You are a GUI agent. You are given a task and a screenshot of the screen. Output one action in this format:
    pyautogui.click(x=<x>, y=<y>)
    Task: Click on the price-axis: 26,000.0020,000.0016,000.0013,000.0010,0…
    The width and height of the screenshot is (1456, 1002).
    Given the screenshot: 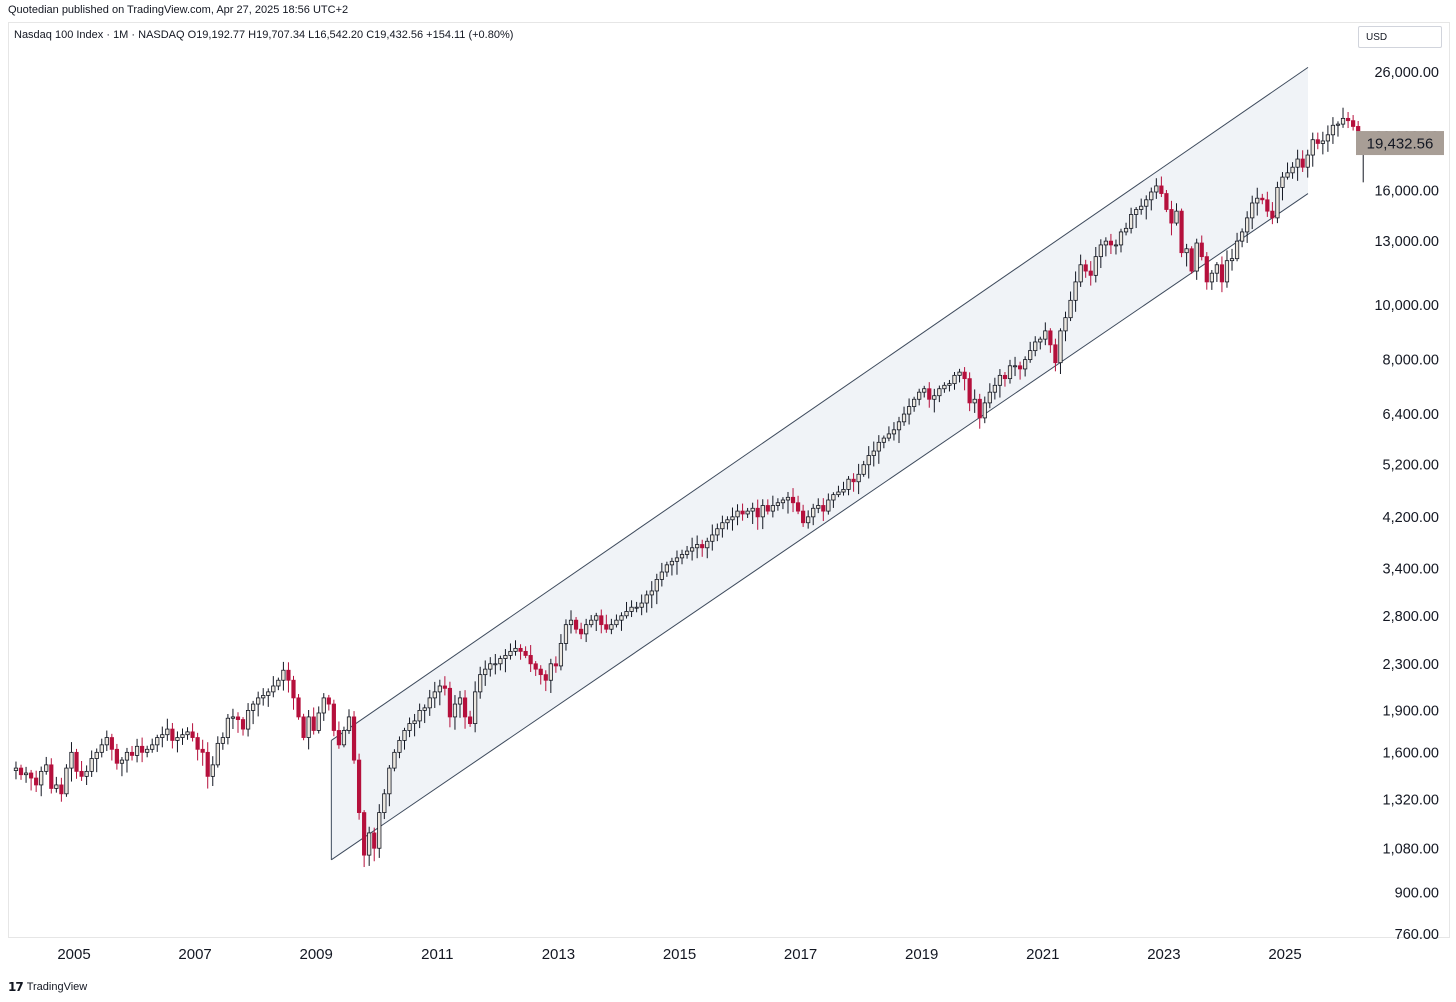 What is the action you would take?
    pyautogui.click(x=1406, y=504)
    